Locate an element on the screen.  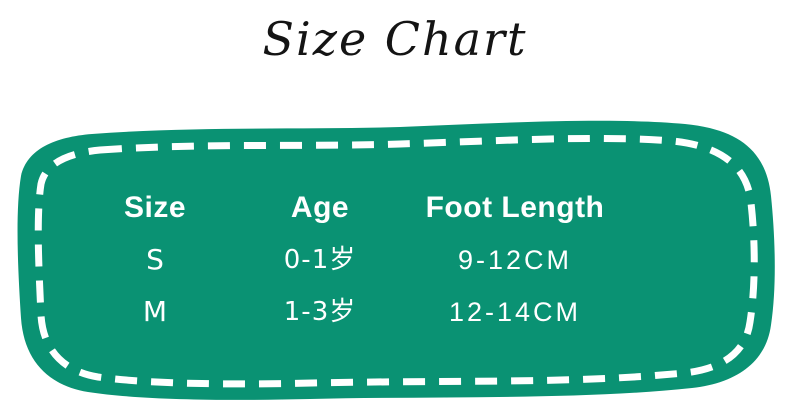
column-header-foot-length: Foot Length is located at coordinates (515, 207).